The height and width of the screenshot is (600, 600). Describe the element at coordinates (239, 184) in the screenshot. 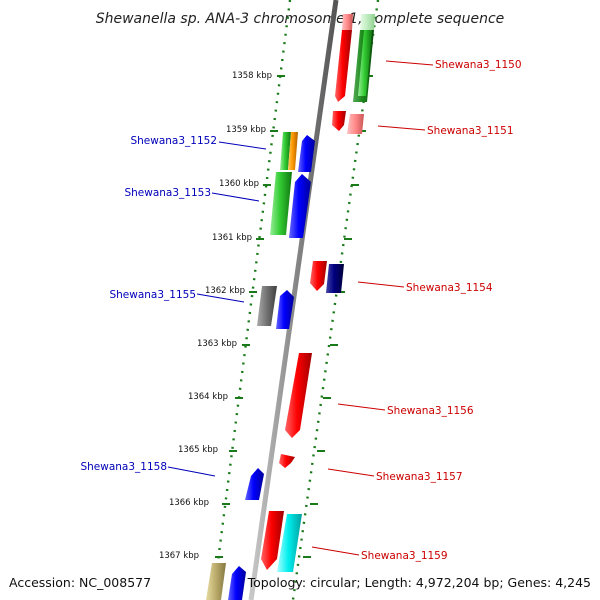

I see `ruler-label-1360: 1360 kbp` at that location.